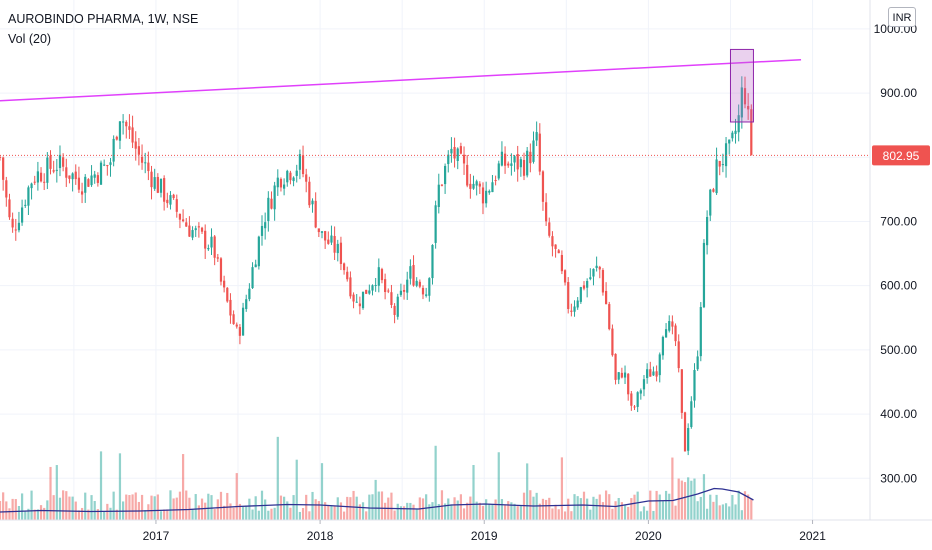 This screenshot has width=932, height=550. What do you see at coordinates (103, 29) in the screenshot?
I see `chart-legend: AUROBINDO PHARMA, 1W, NSE Vol (20)` at bounding box center [103, 29].